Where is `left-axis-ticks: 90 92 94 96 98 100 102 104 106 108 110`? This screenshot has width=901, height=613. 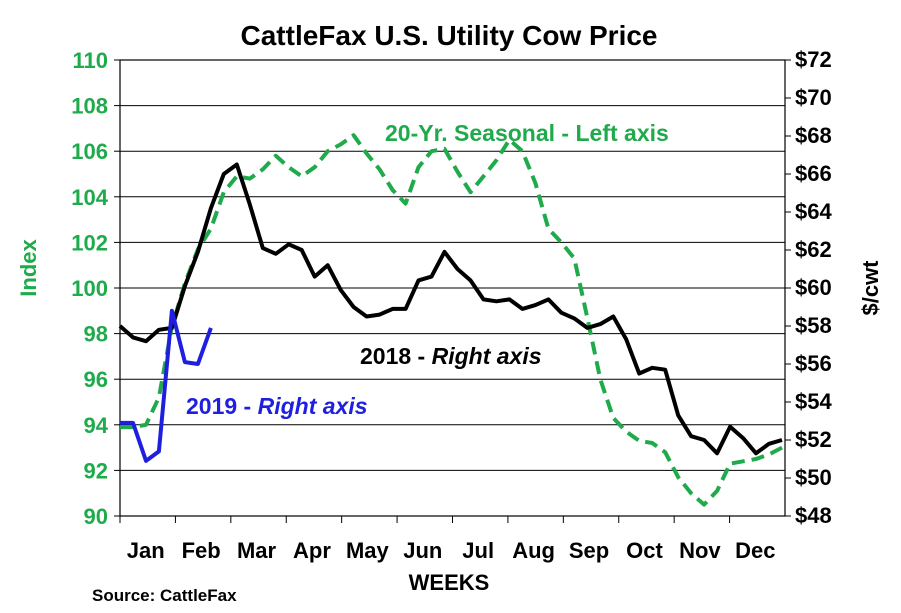 left-axis-ticks: 90 92 94 96 98 100 102 104 106 108 110 is located at coordinates (95, 288).